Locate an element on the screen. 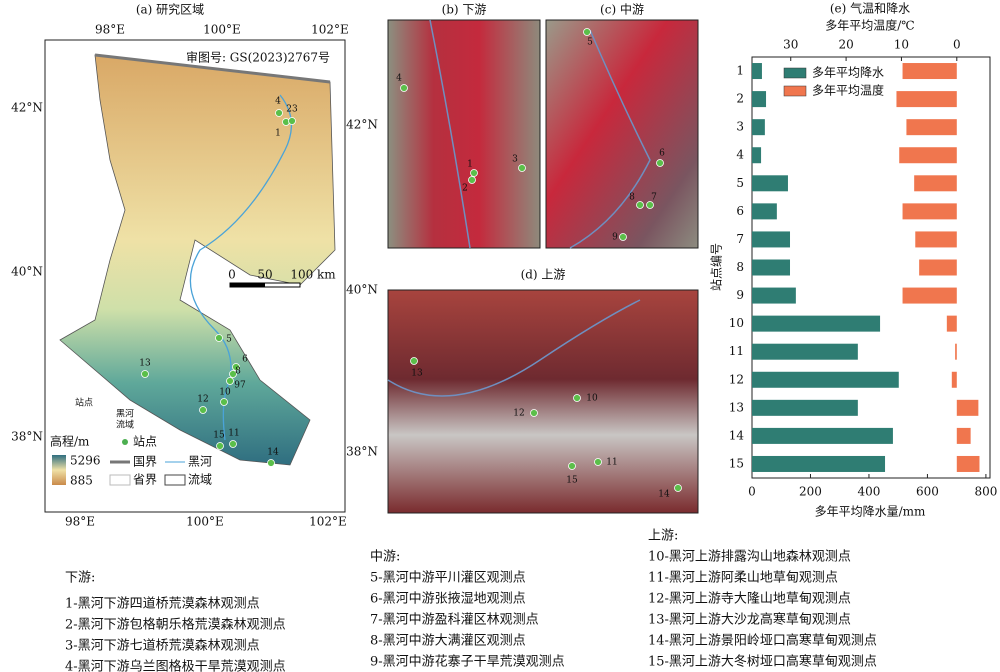 This screenshot has height=672, width=1000. list-item: 14-黑河上游景阳岭垭口高寒草甸观测点 is located at coordinates (762, 641).